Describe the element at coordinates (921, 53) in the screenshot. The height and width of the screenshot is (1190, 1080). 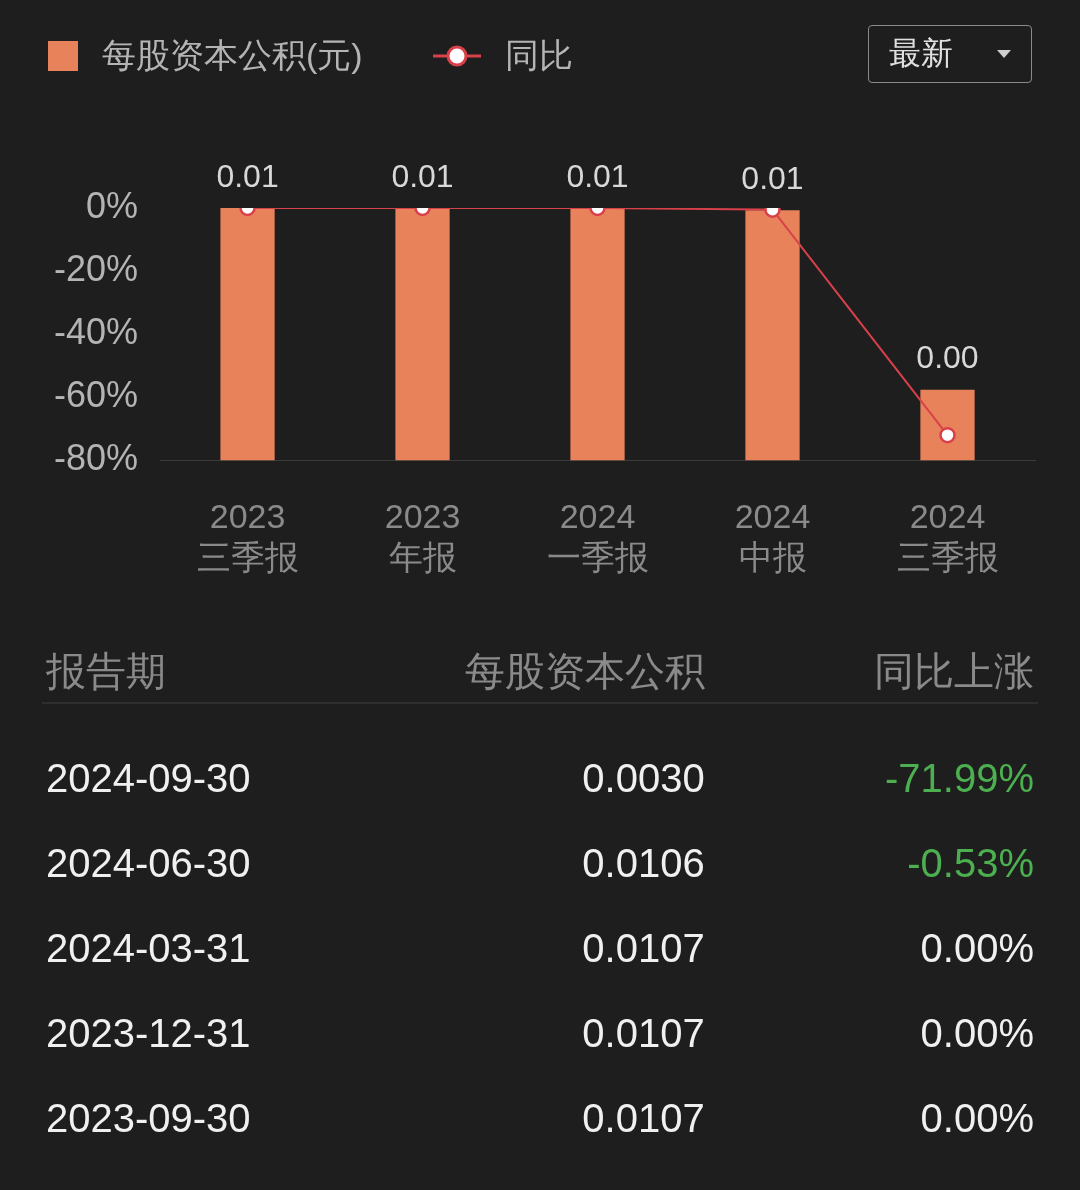
I see `text: 最新` at that location.